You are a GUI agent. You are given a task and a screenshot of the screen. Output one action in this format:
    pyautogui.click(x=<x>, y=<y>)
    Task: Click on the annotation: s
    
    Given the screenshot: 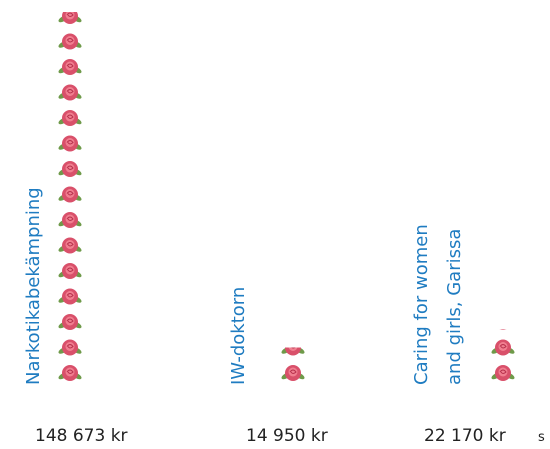 What is the action you would take?
    pyautogui.click(x=541, y=437)
    